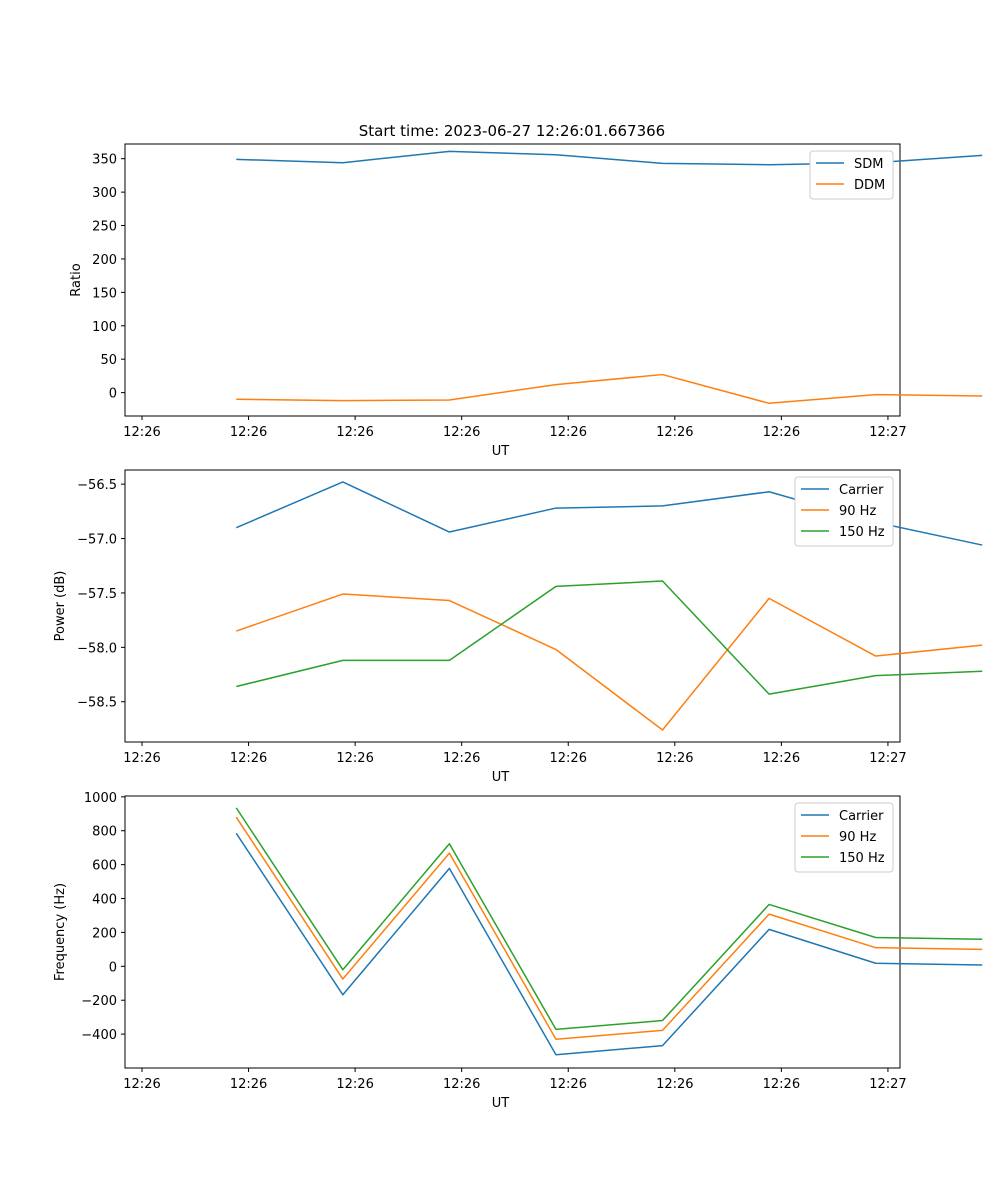  What do you see at coordinates (868, 164) in the screenshot?
I see `legend-label: SDM` at bounding box center [868, 164].